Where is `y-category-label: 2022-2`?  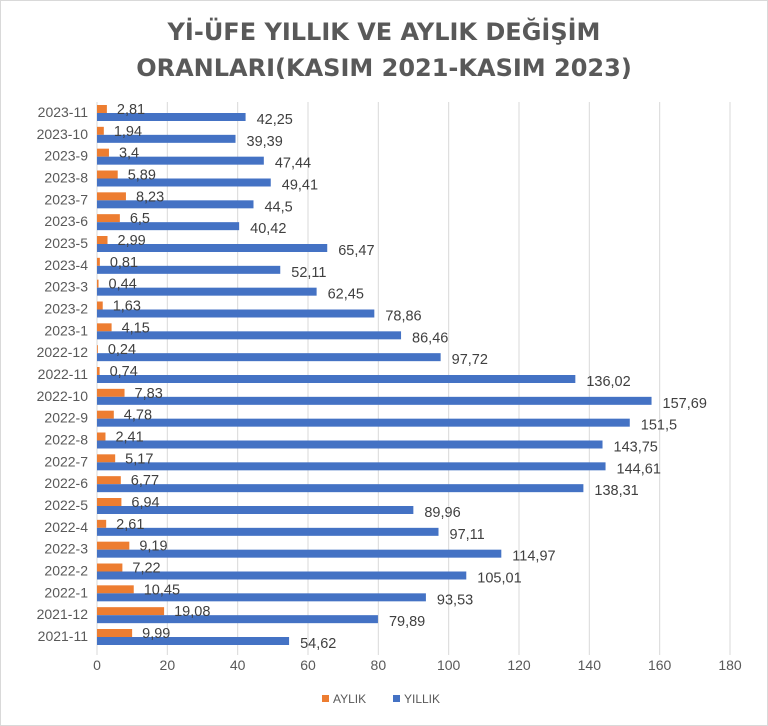 y-category-label: 2022-2 is located at coordinates (66, 571).